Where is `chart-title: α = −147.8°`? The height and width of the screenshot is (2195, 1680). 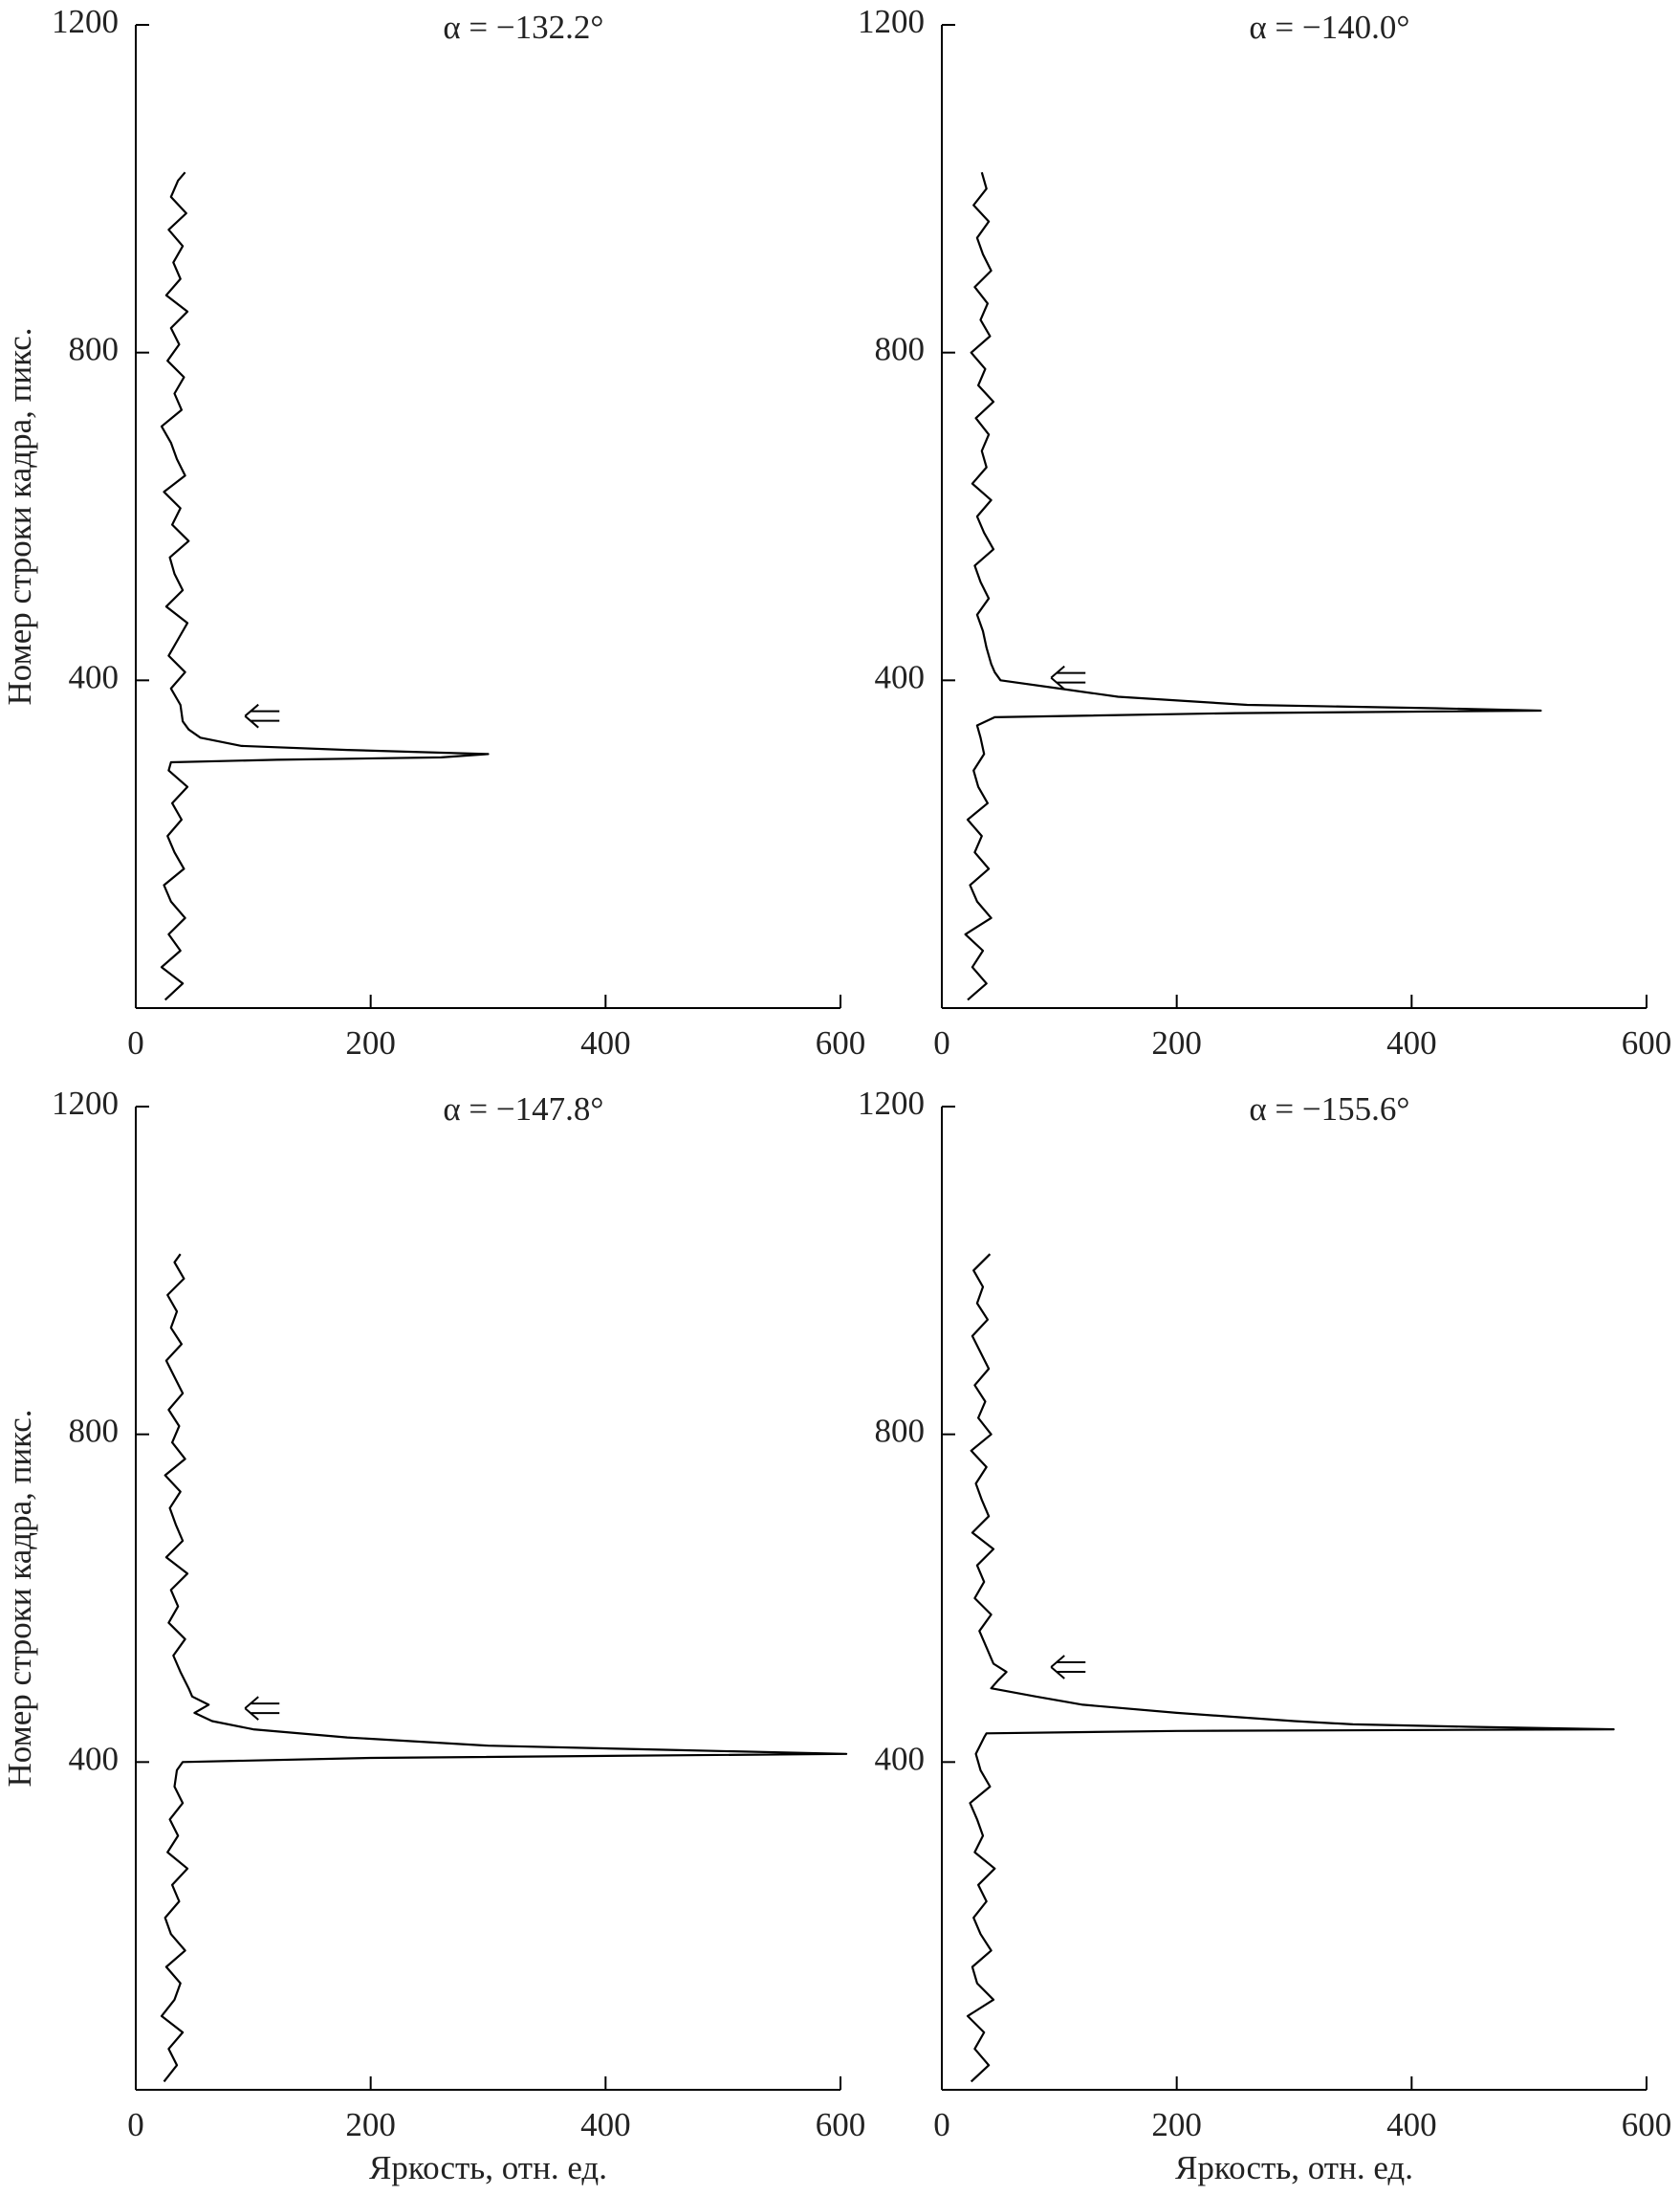
chart-title: α = −147.8° is located at coordinates (523, 1109).